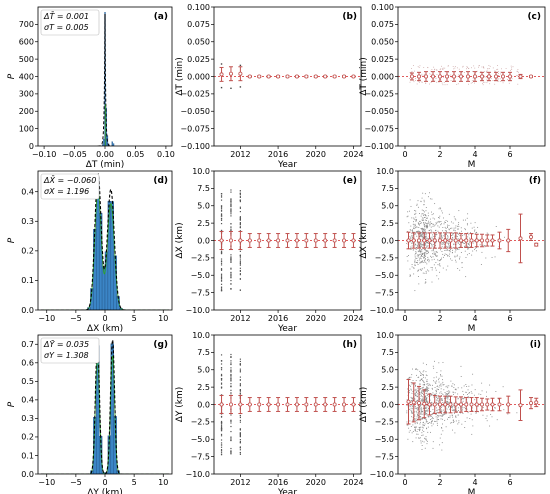 The width and height of the screenshot is (550, 494). What do you see at coordinates (113, 144) in the screenshot?
I see `histogram-bar` at bounding box center [113, 144].